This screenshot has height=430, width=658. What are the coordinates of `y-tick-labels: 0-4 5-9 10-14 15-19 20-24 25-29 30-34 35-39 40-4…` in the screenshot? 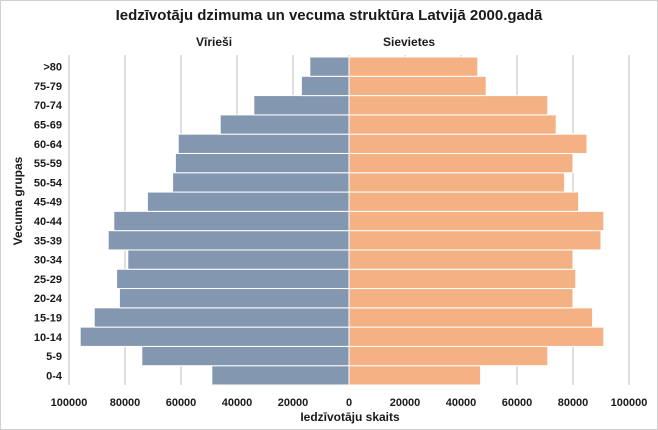 It's located at (48, 222).